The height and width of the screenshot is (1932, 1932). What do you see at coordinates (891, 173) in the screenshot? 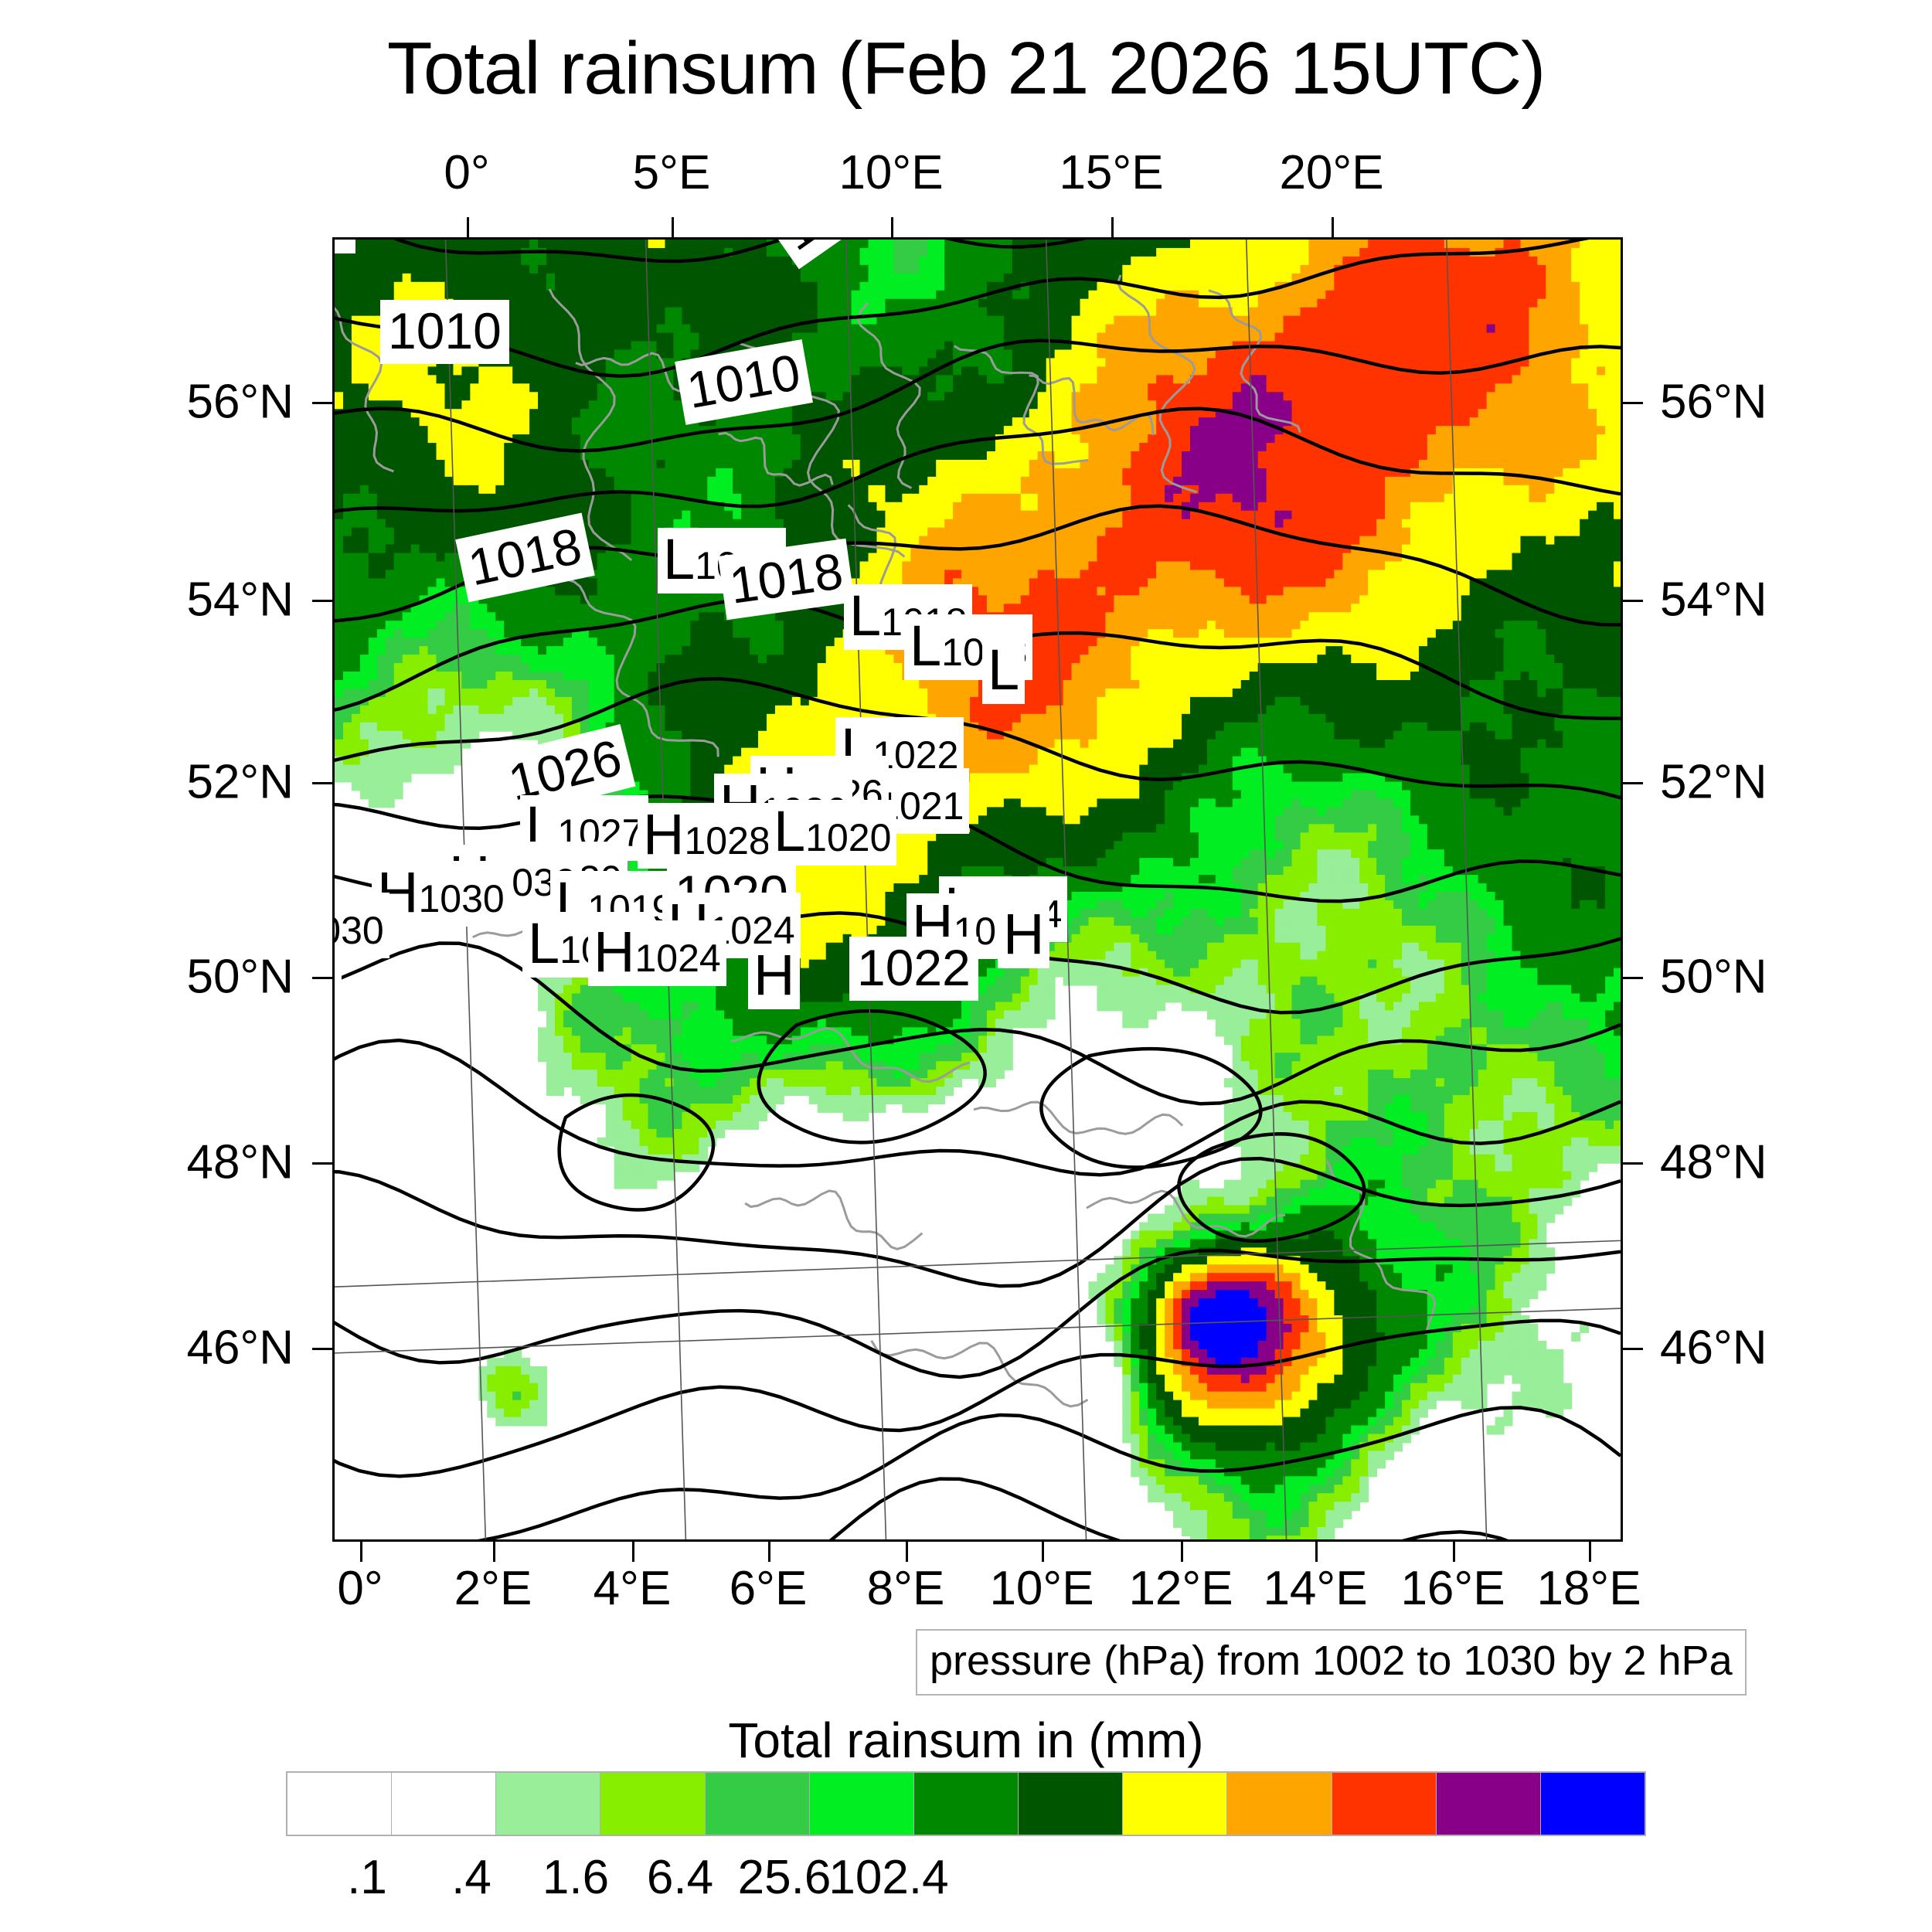
I see `lon-tick-top-2: 10°E` at bounding box center [891, 173].